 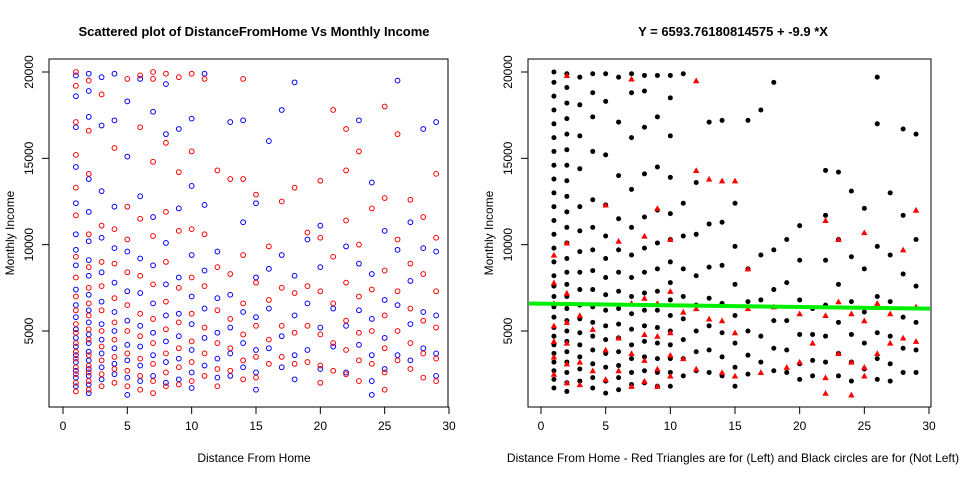 What do you see at coordinates (192, 426) in the screenshot?
I see `left-x-tick-label: 10` at bounding box center [192, 426].